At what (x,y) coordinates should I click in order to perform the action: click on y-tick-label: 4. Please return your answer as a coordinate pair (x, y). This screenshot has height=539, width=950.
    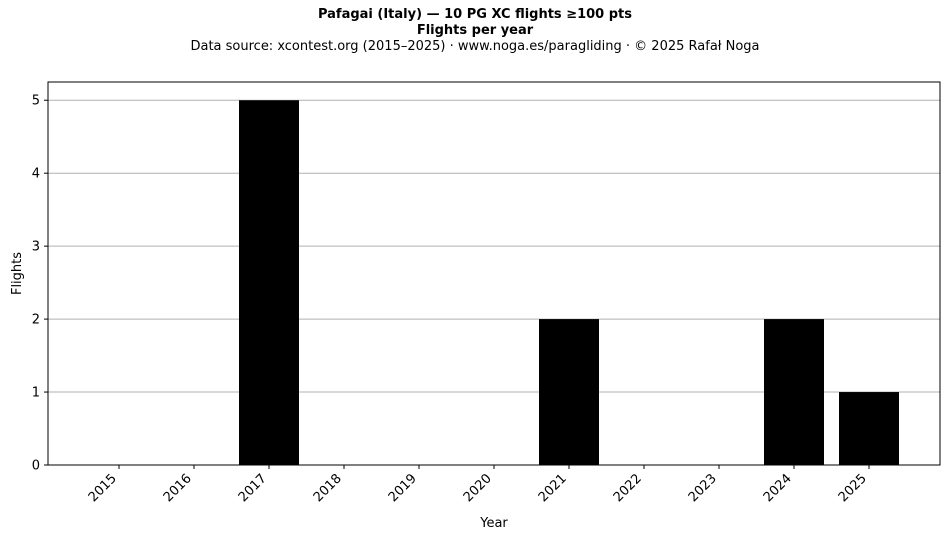
    Looking at the image, I should click on (36, 174).